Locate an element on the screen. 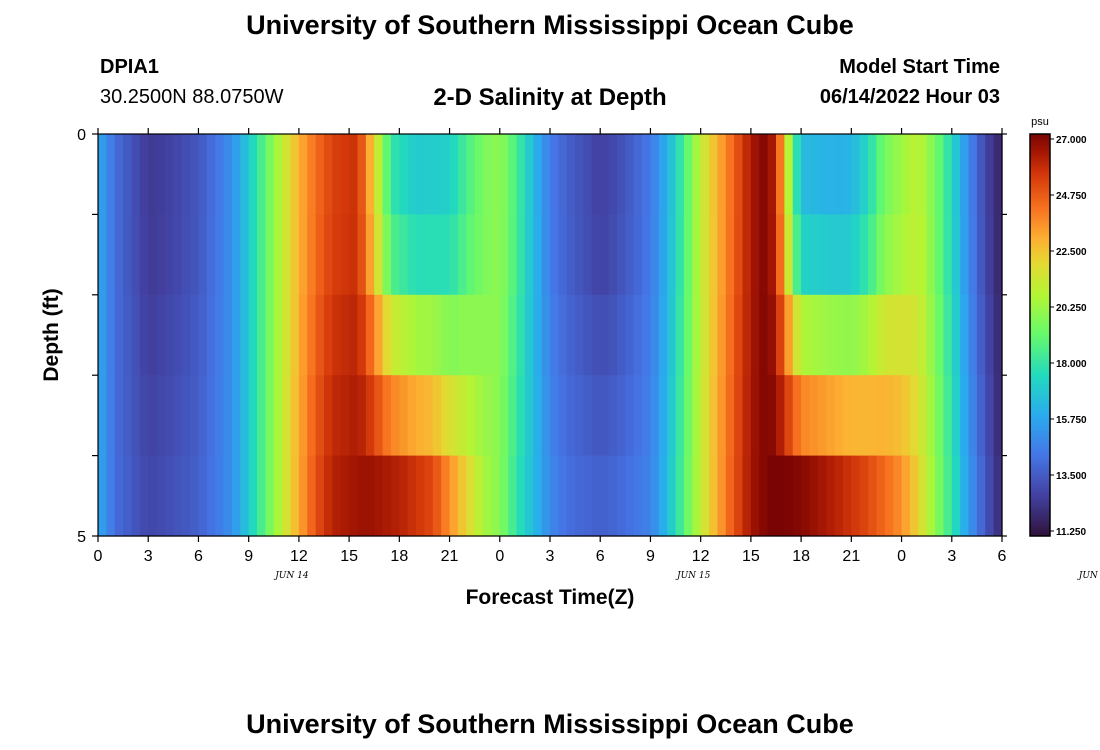  x-tick-label: 15 is located at coordinates (349, 556).